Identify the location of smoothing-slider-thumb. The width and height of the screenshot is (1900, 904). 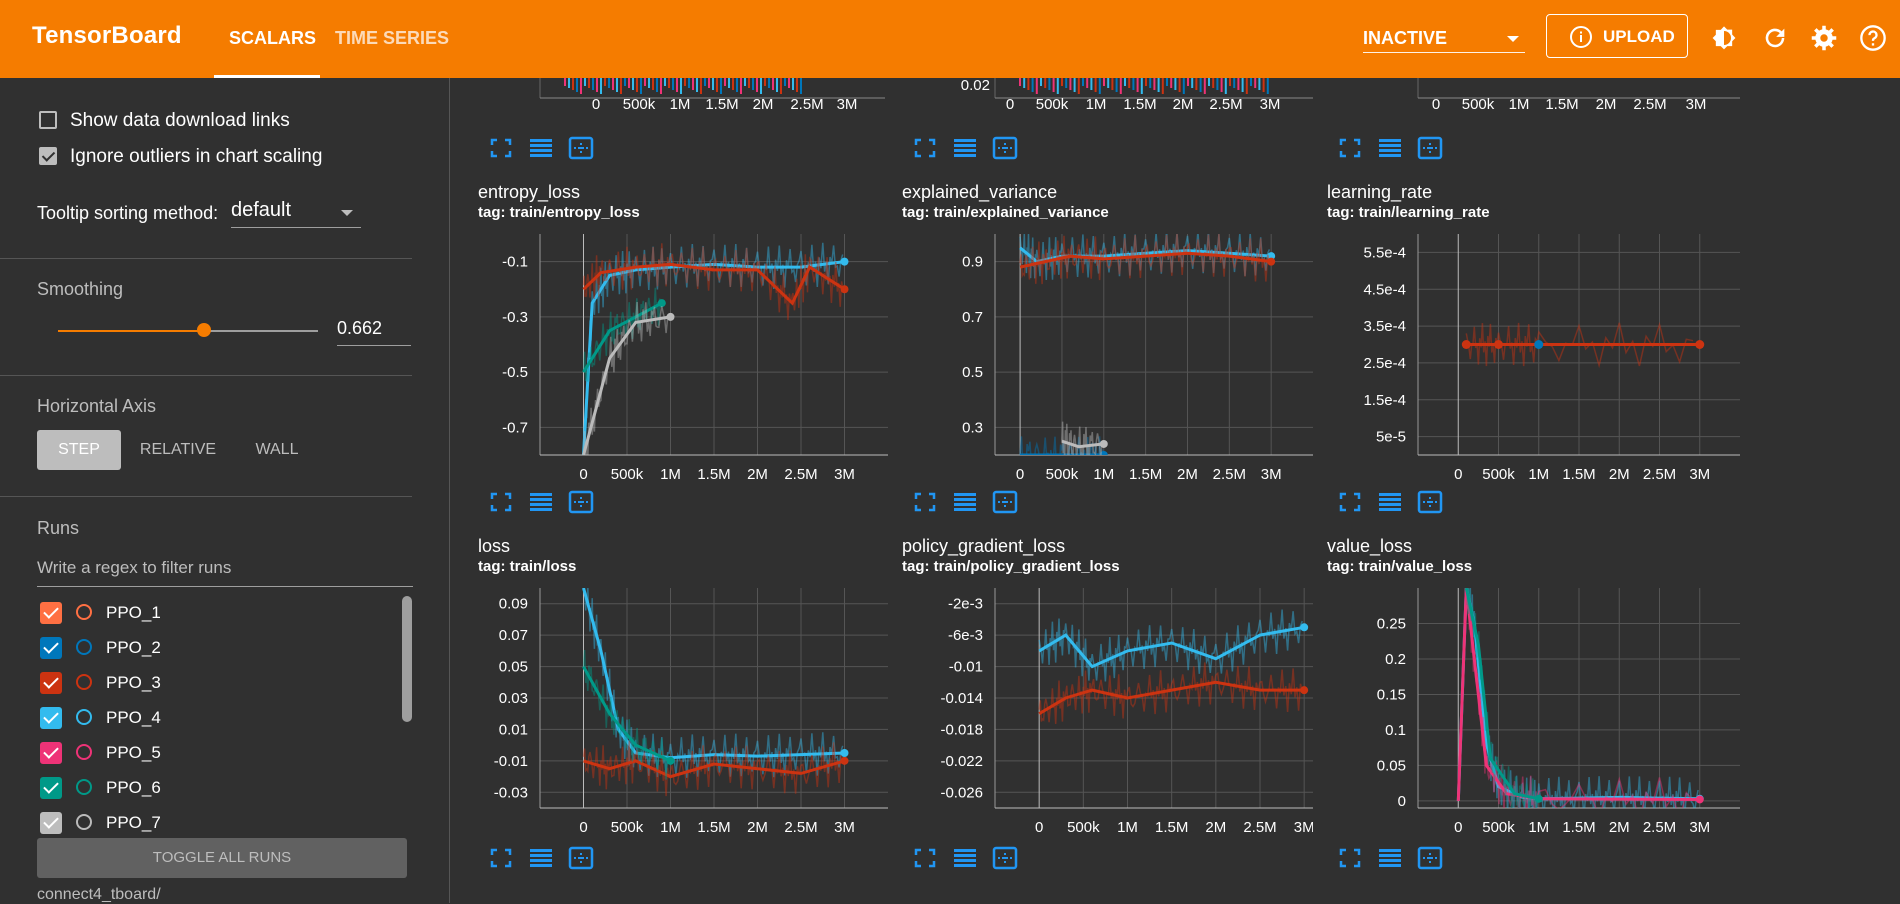
(203, 330).